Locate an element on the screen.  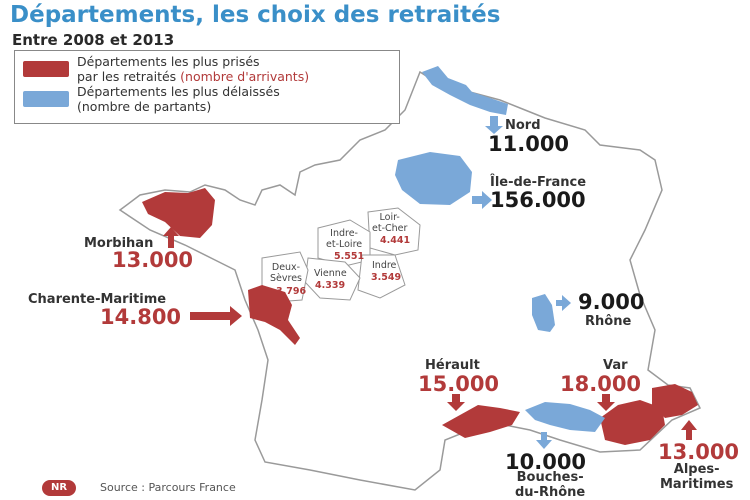
value-var: 18.000 is located at coordinates (601, 384).